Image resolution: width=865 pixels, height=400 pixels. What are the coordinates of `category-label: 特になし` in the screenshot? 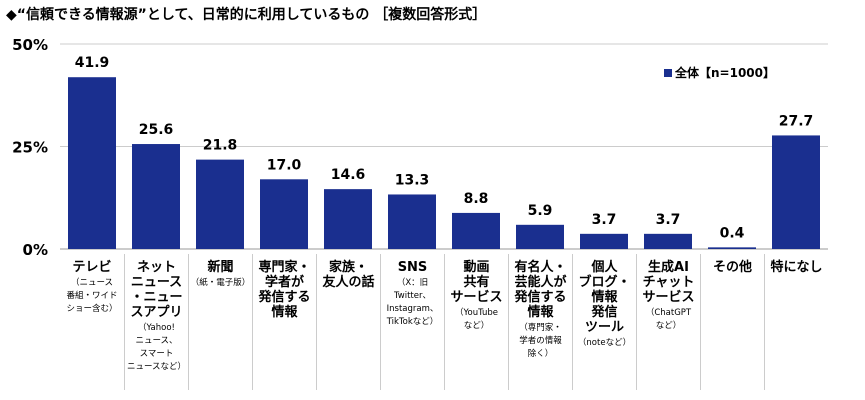 It's located at (796, 322).